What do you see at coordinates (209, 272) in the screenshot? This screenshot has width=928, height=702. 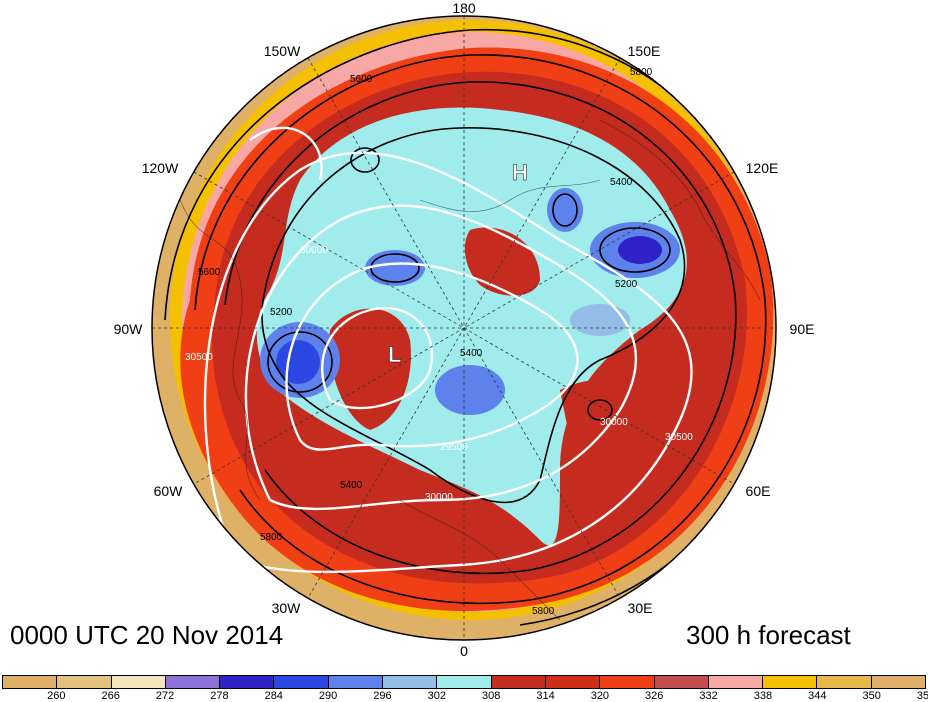 I see `contour-label-5600-w: 5600` at bounding box center [209, 272].